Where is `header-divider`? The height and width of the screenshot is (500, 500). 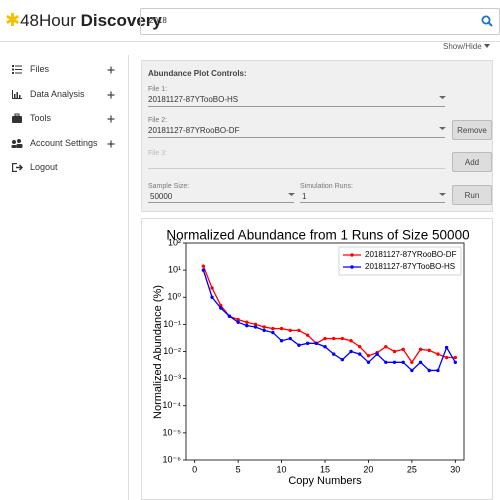
header-divider is located at coordinates (250, 41).